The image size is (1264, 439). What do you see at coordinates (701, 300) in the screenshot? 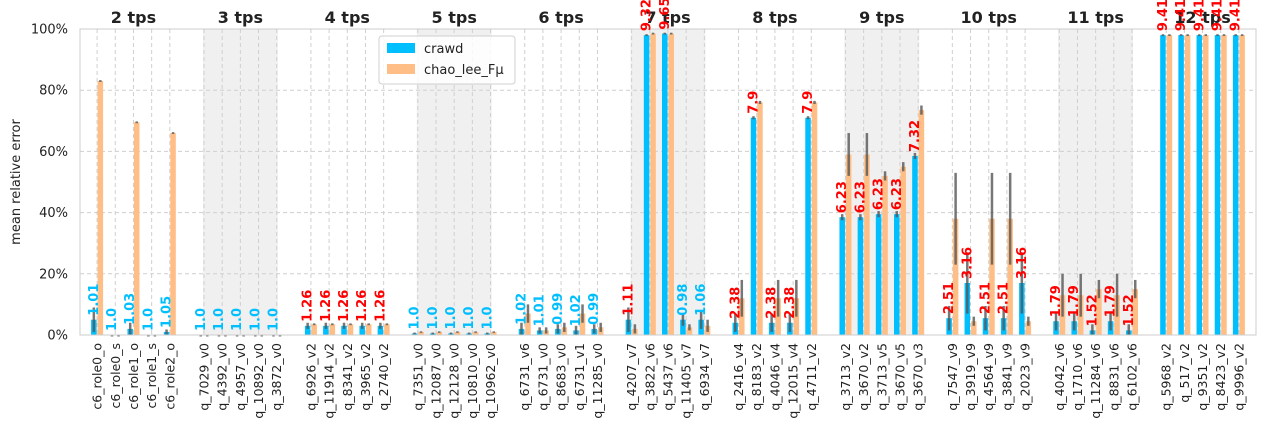
I see `bar-annotation: 1.06` at bounding box center [701, 300].